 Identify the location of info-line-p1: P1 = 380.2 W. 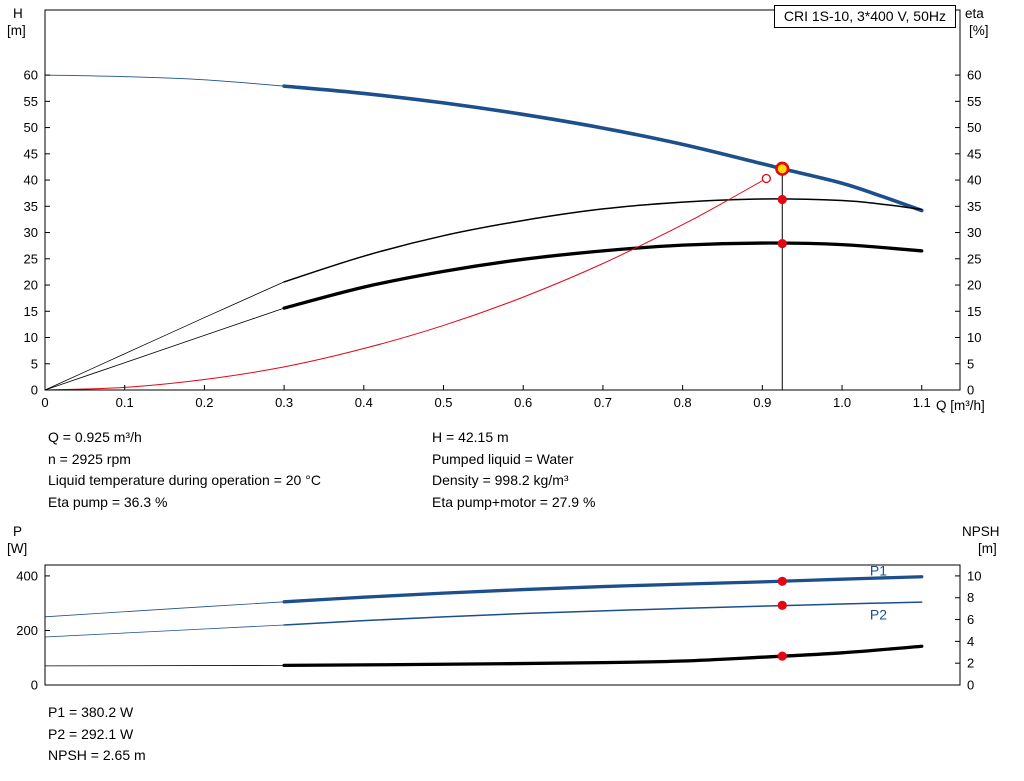
(91, 712).